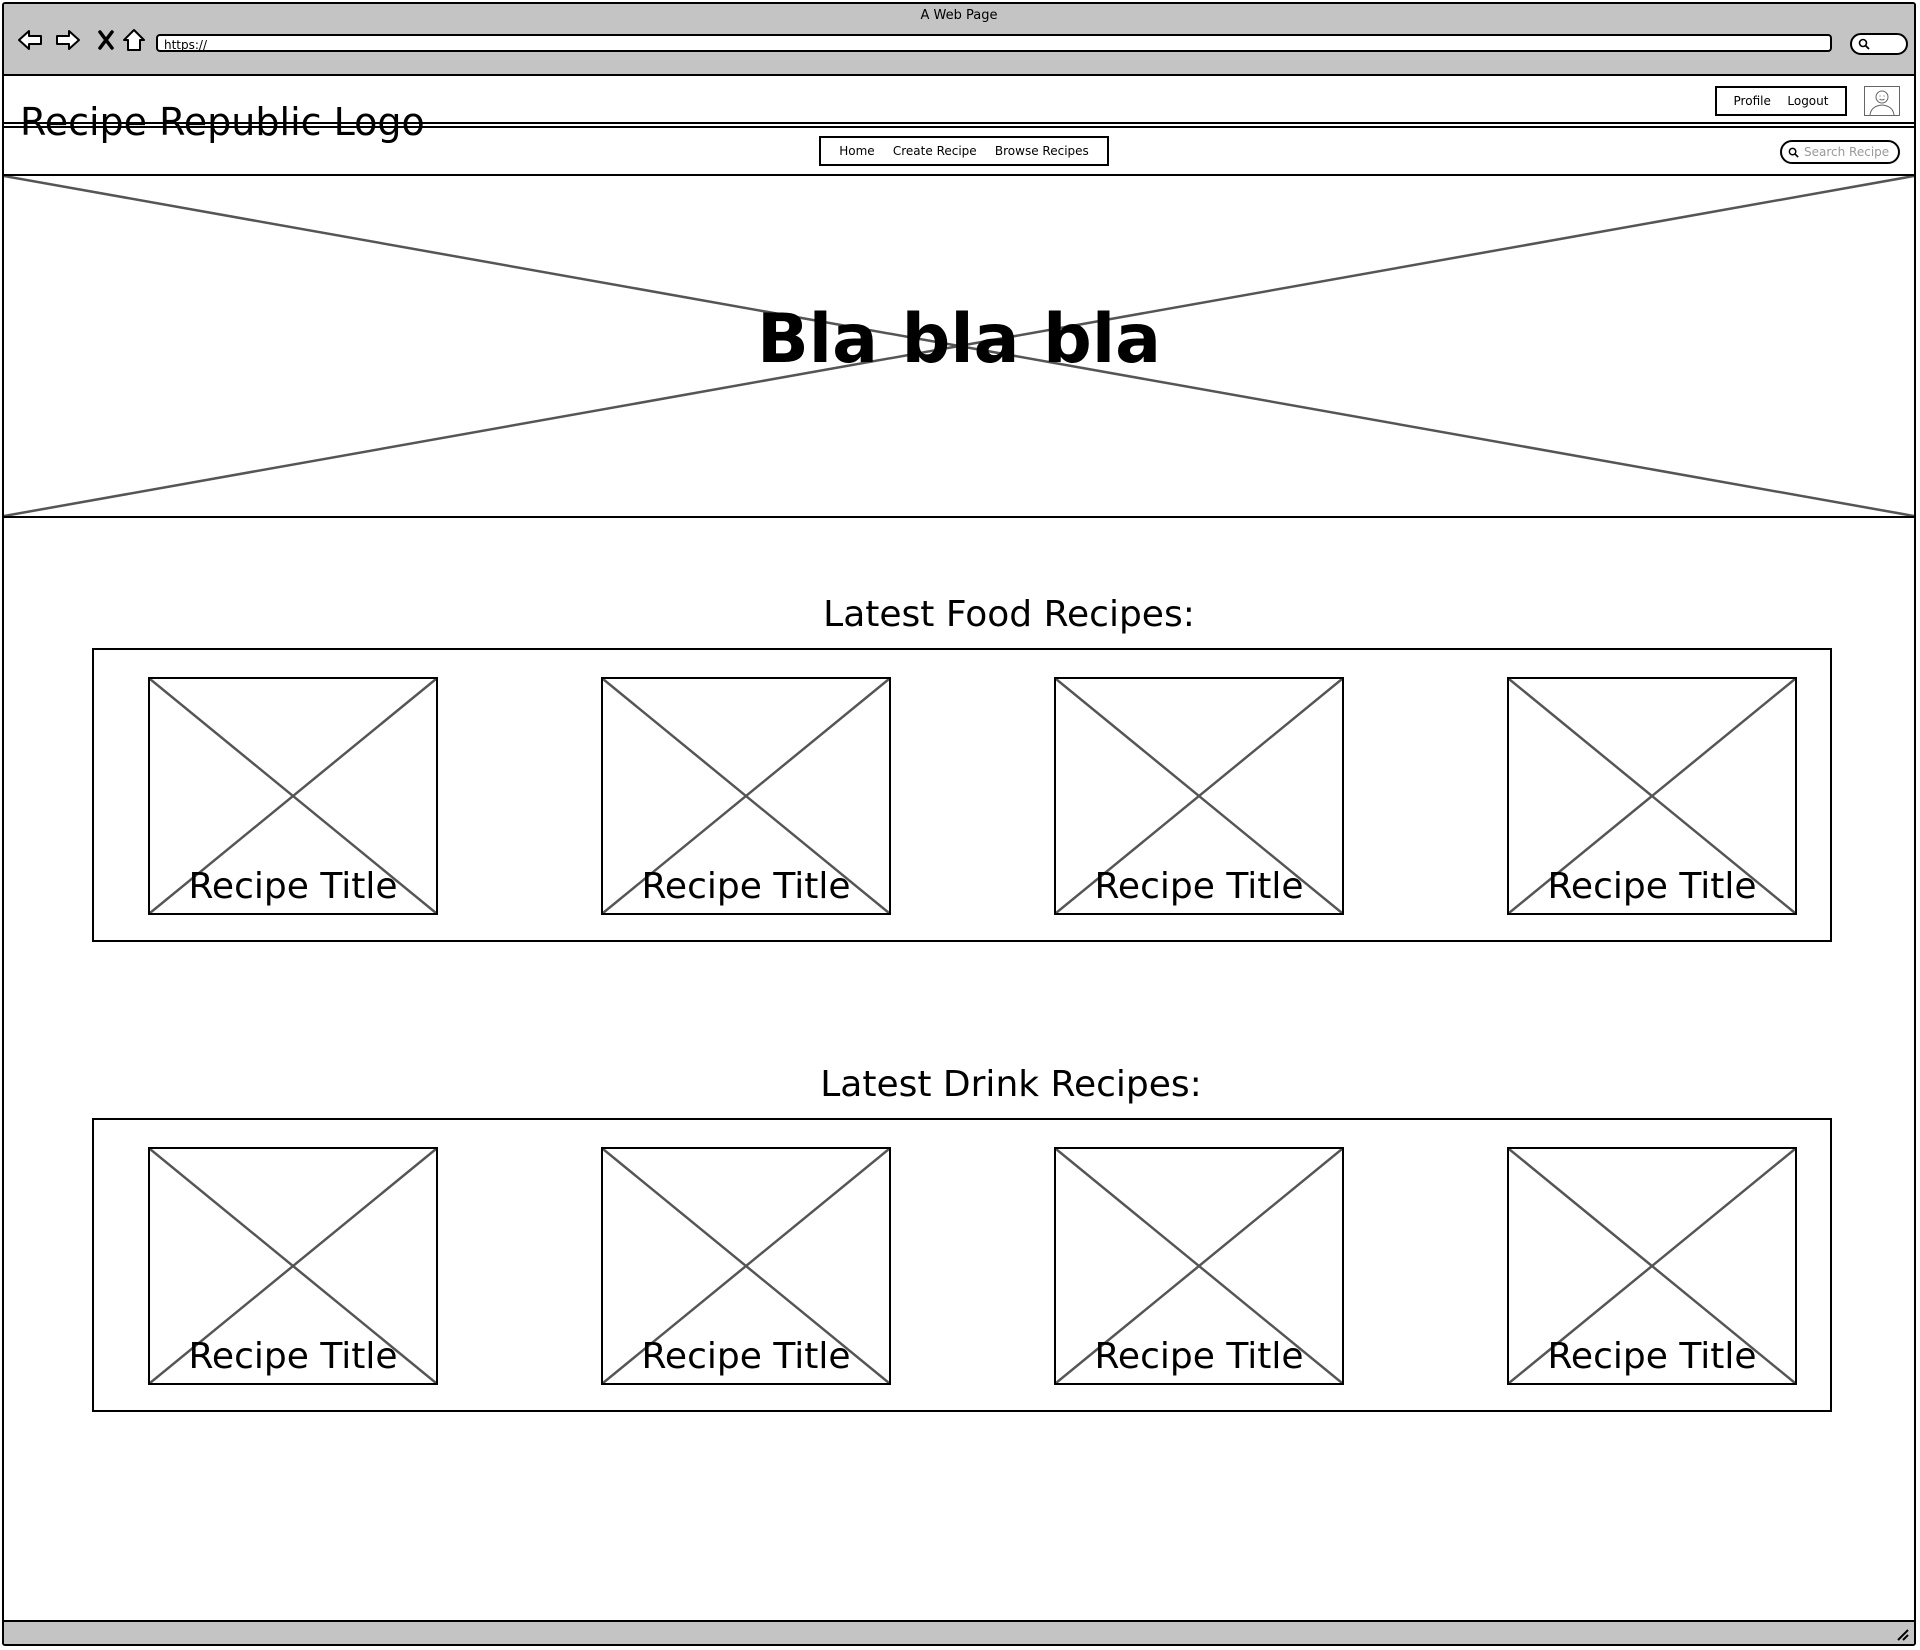  I want to click on drink-section-title: Latest Drink Recipes:, so click(1011, 1084).